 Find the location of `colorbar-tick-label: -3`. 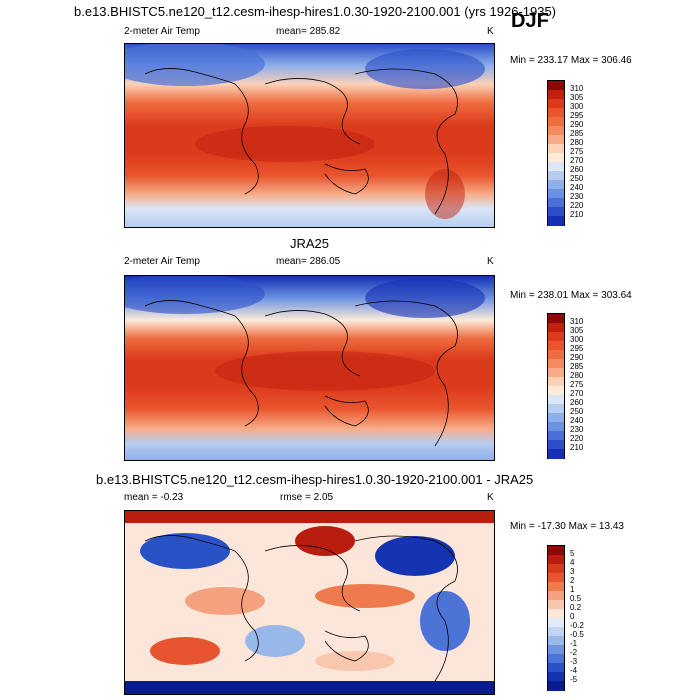

colorbar-tick-label: -3 is located at coordinates (574, 661).